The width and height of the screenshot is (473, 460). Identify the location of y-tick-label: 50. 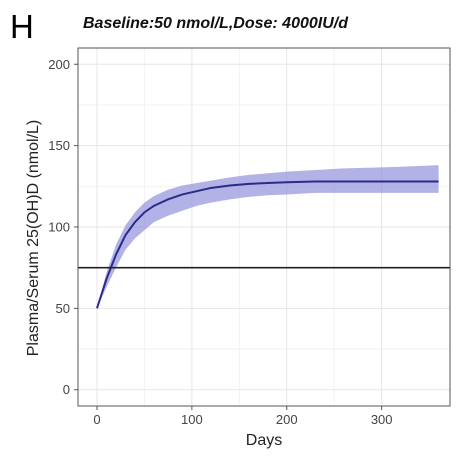
(63, 308).